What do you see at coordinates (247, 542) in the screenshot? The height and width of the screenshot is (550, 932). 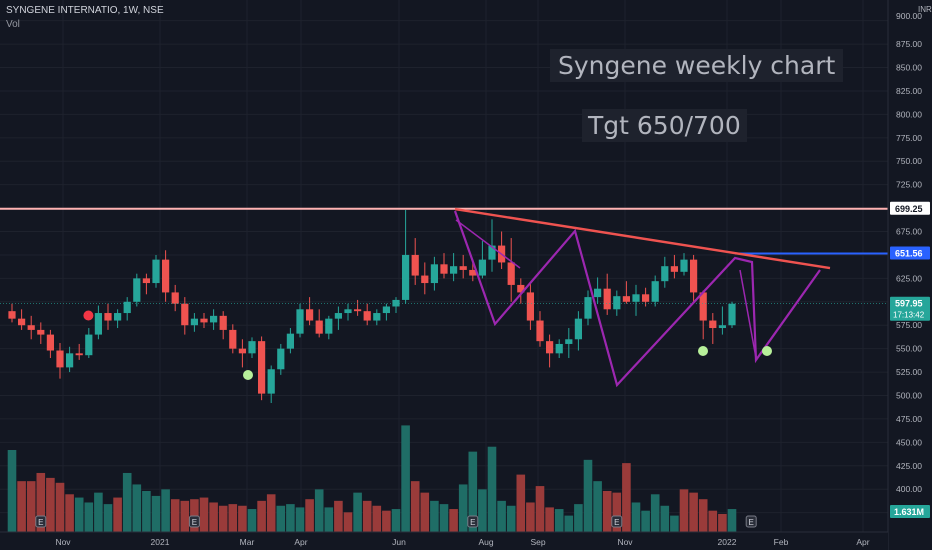 I see `time-tick-label: Mar` at bounding box center [247, 542].